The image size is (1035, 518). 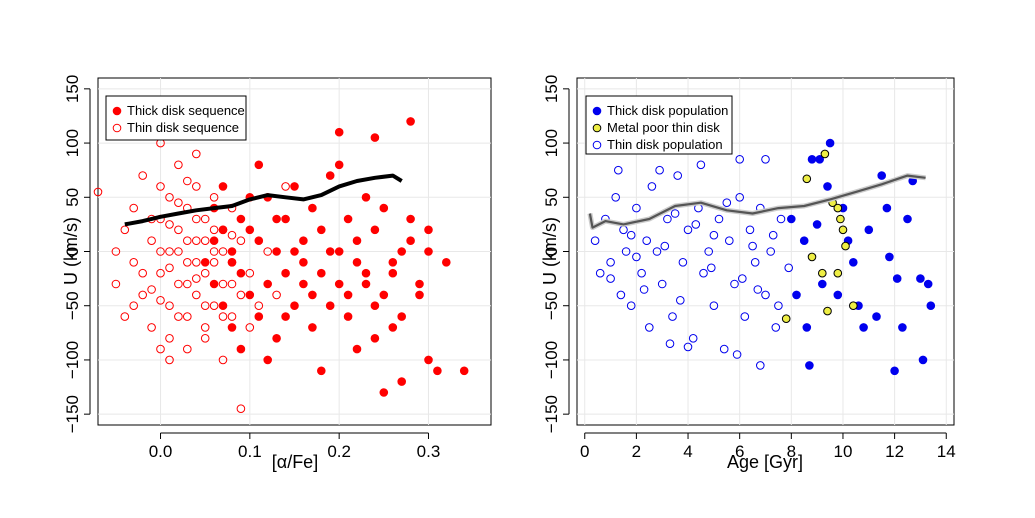 What do you see at coordinates (117, 111) in the screenshot?
I see `left-legend-marker-thick` at bounding box center [117, 111].